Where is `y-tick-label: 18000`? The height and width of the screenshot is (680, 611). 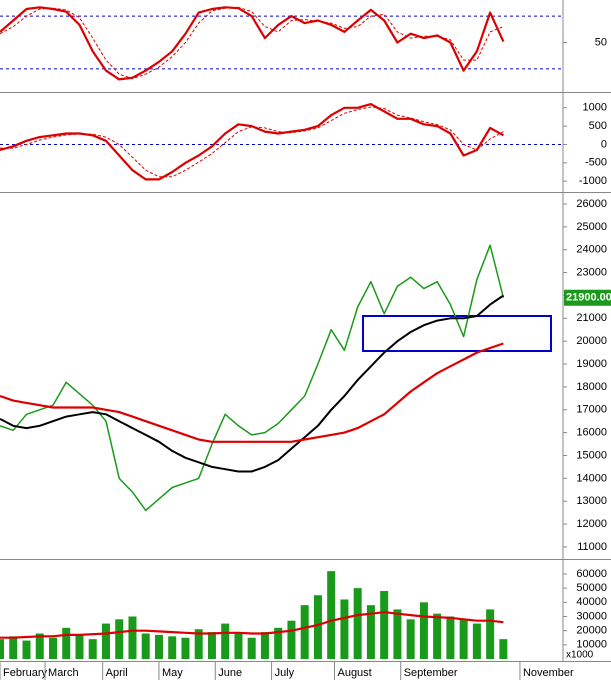 y-tick-label: 18000 is located at coordinates (591, 387).